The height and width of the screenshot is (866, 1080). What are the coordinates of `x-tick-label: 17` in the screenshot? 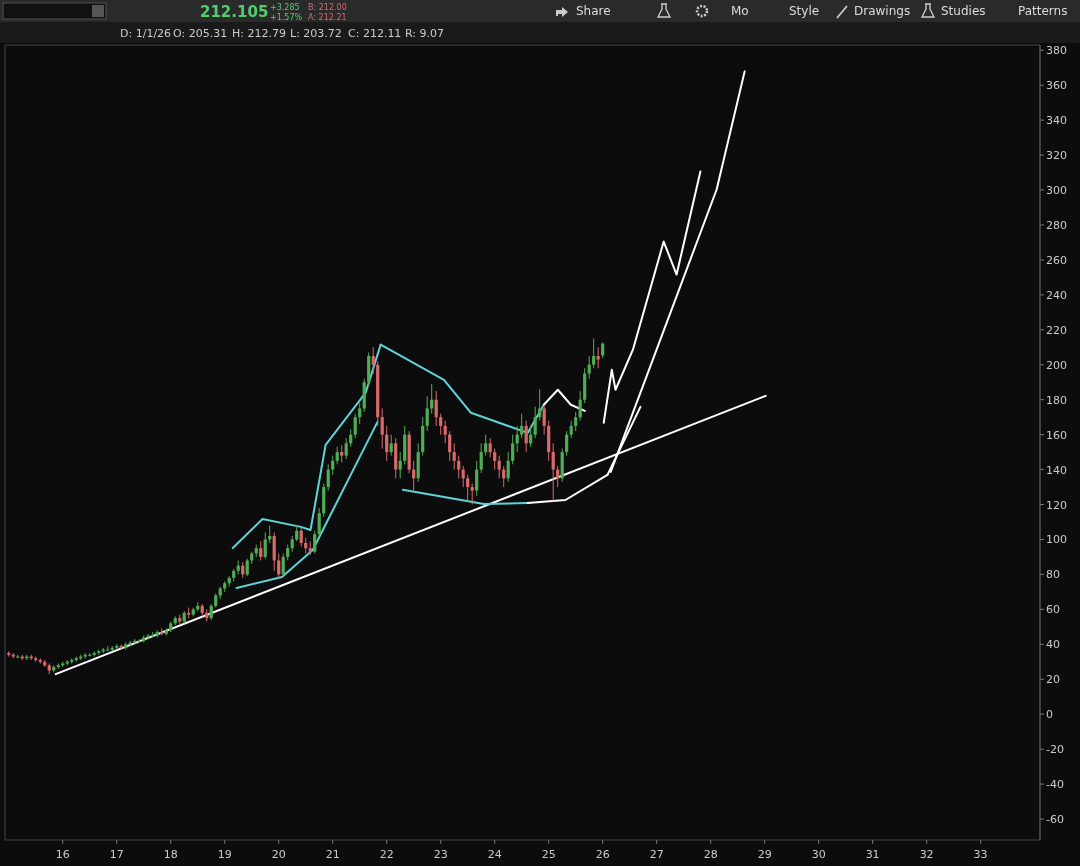 It's located at (116, 854).